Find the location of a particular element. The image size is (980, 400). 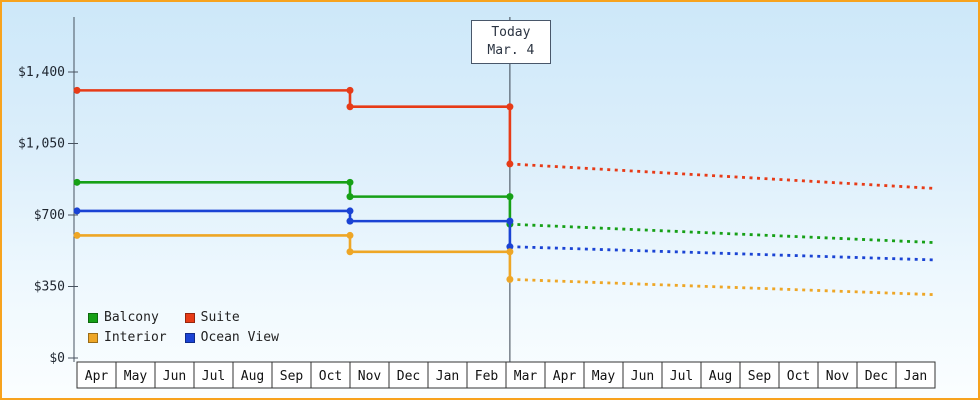

legend-item-balcony: Balcony is located at coordinates (127, 317).